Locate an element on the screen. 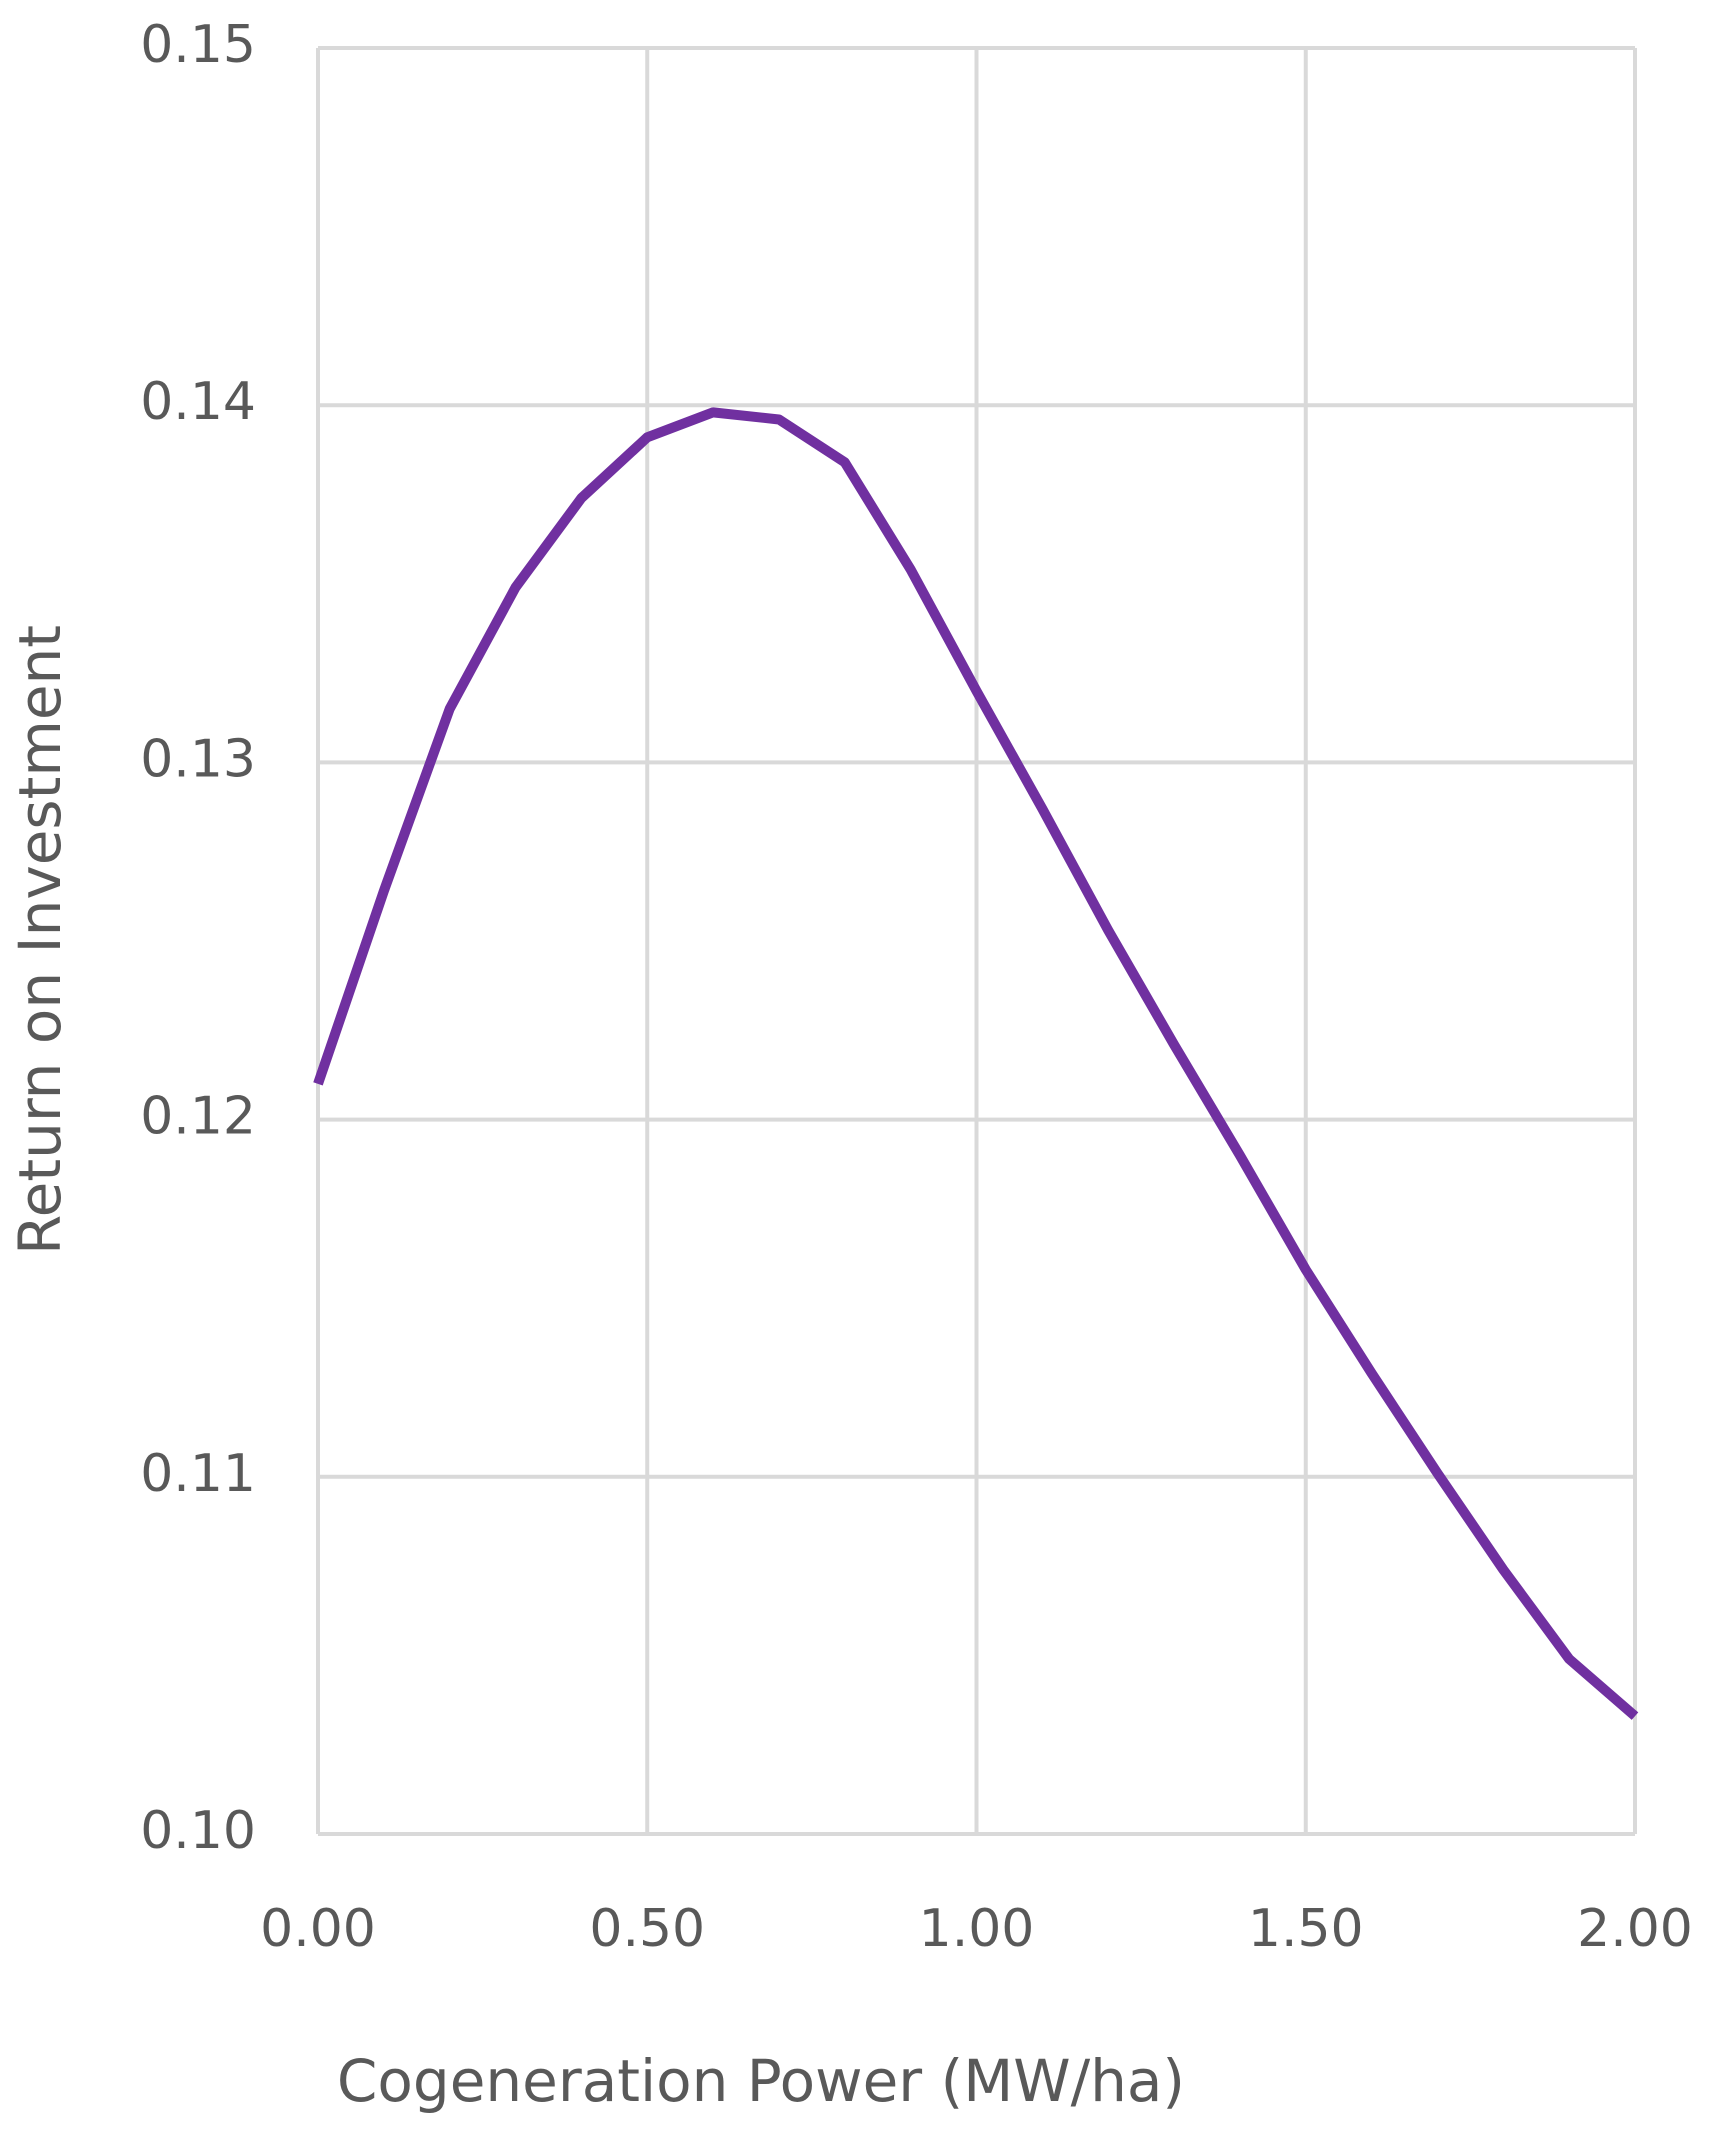 The image size is (1719, 2143). x-tick-label: 1.00 is located at coordinates (977, 1929).